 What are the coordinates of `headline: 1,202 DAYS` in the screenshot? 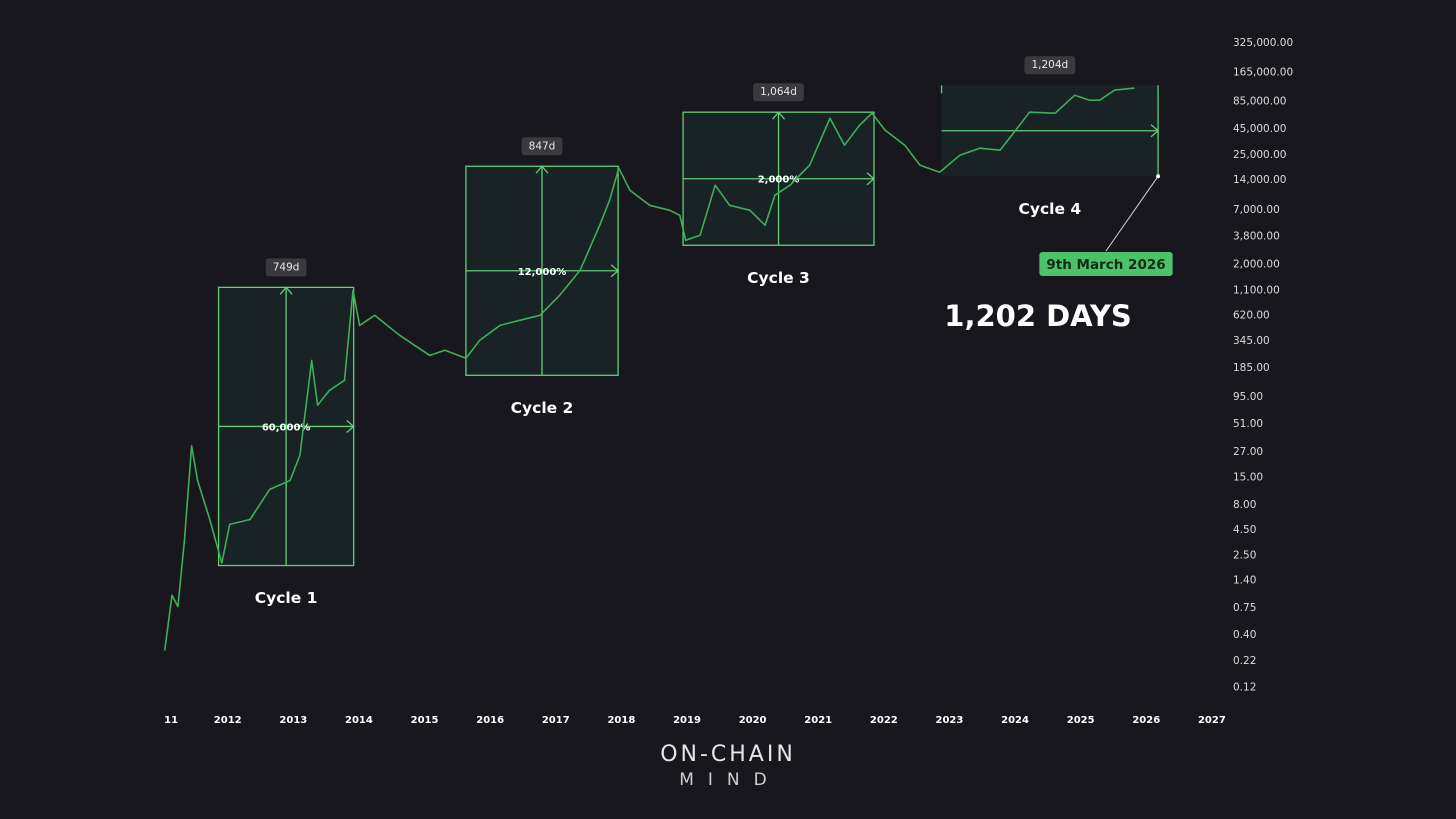 It's located at (1037, 316).